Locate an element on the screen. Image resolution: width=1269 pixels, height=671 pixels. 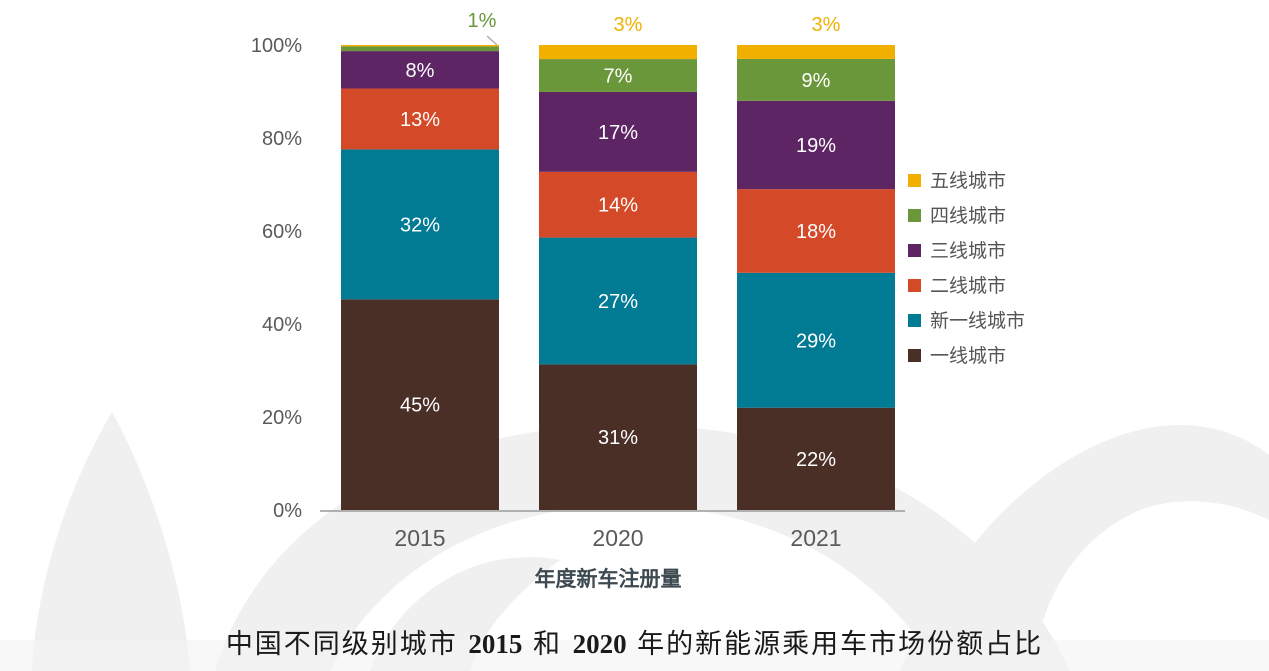
legend-label: 新一线城市 is located at coordinates (977, 321).